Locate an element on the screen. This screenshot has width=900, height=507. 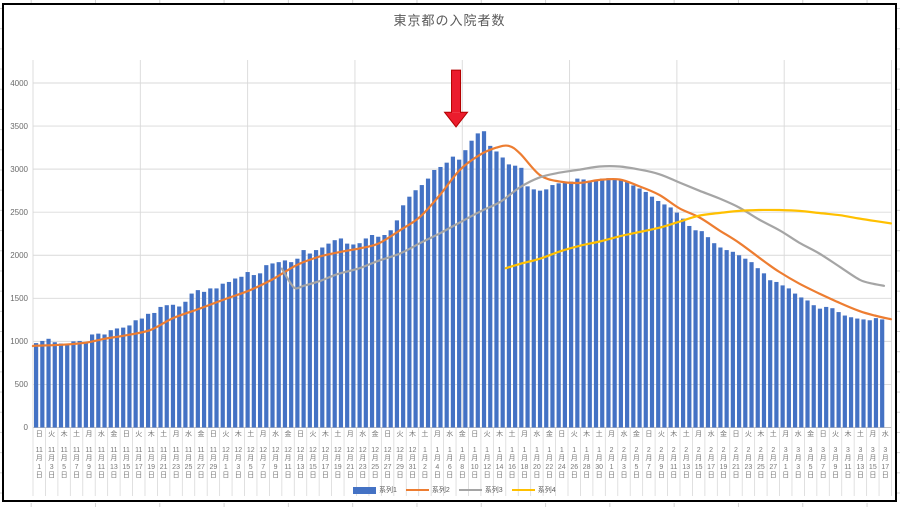
x-axis-tick-label: 月 12 月 21 日 is located at coordinates (350, 455).